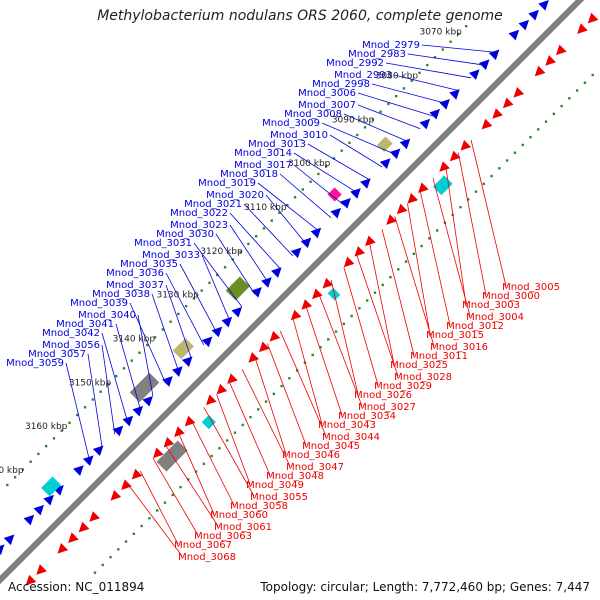 The width and height of the screenshot is (600, 600). Describe the element at coordinates (387, 407) in the screenshot. I see `gene-label-bottom: Mnod_3027` at that location.